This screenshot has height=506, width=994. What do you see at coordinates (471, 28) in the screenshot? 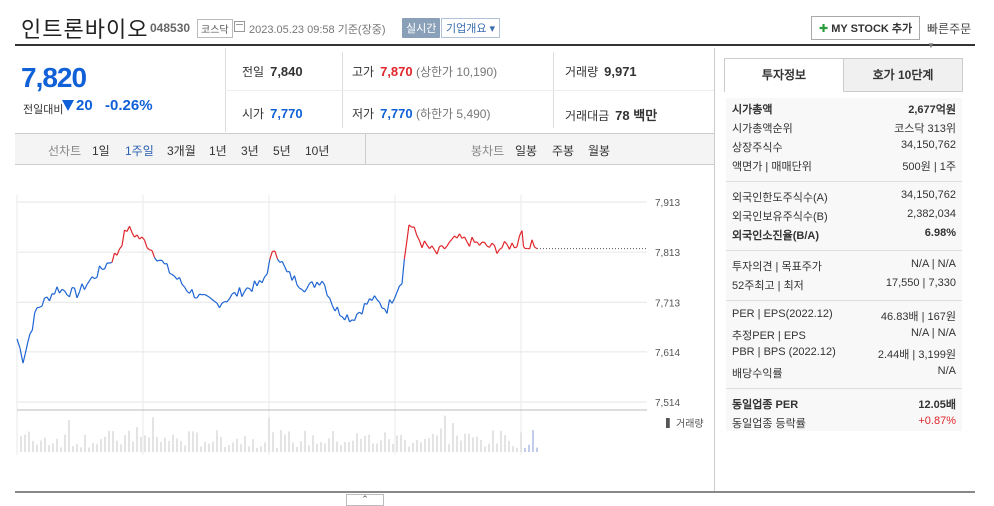
I see `company-overview-dropdown: 기업개요 ▾` at bounding box center [471, 28].